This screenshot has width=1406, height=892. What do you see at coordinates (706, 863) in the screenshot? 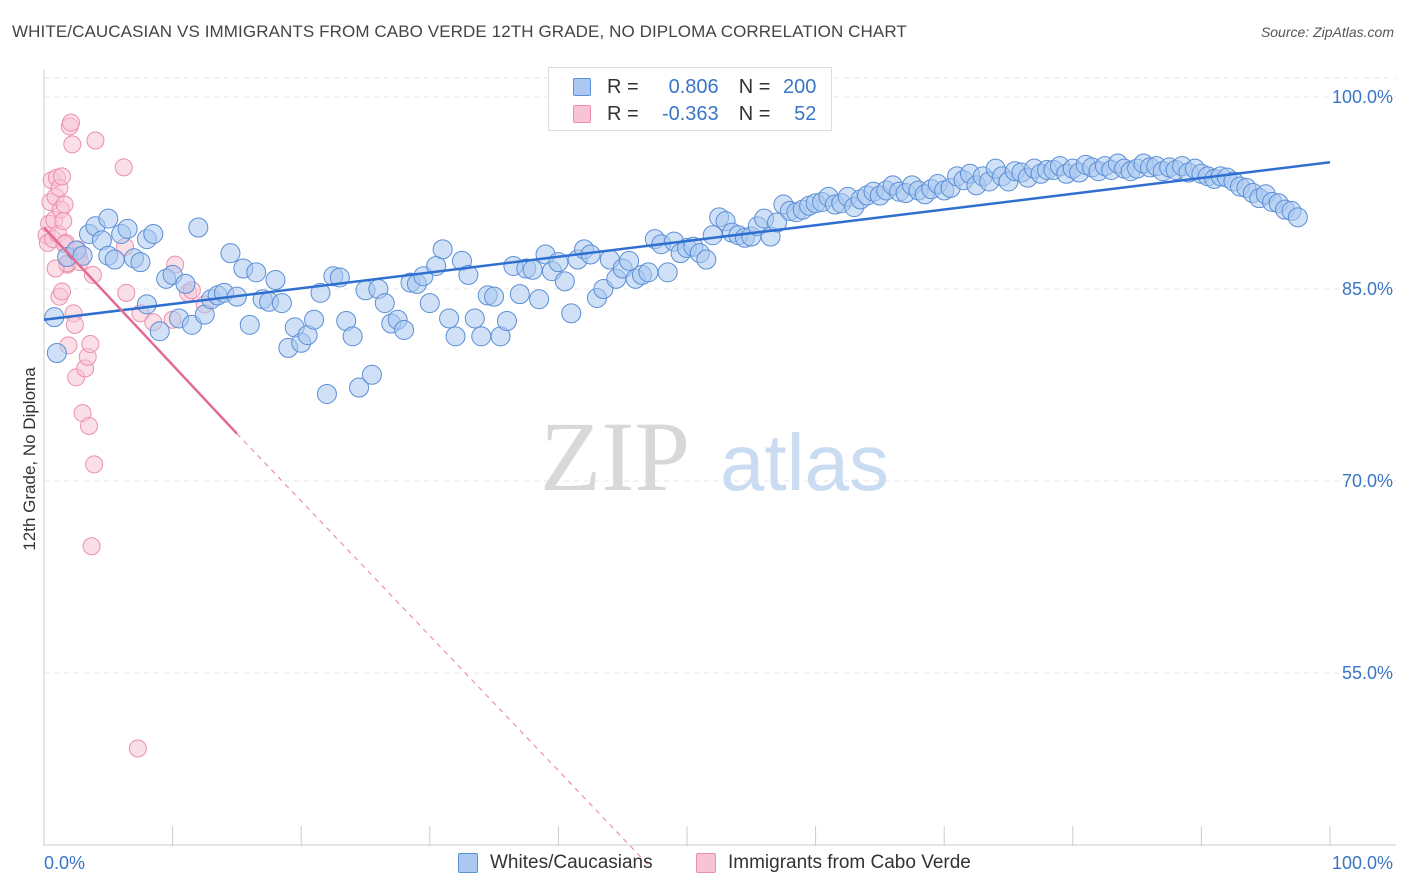
I see `bottom-swatch-cabo-verde` at bounding box center [706, 863].